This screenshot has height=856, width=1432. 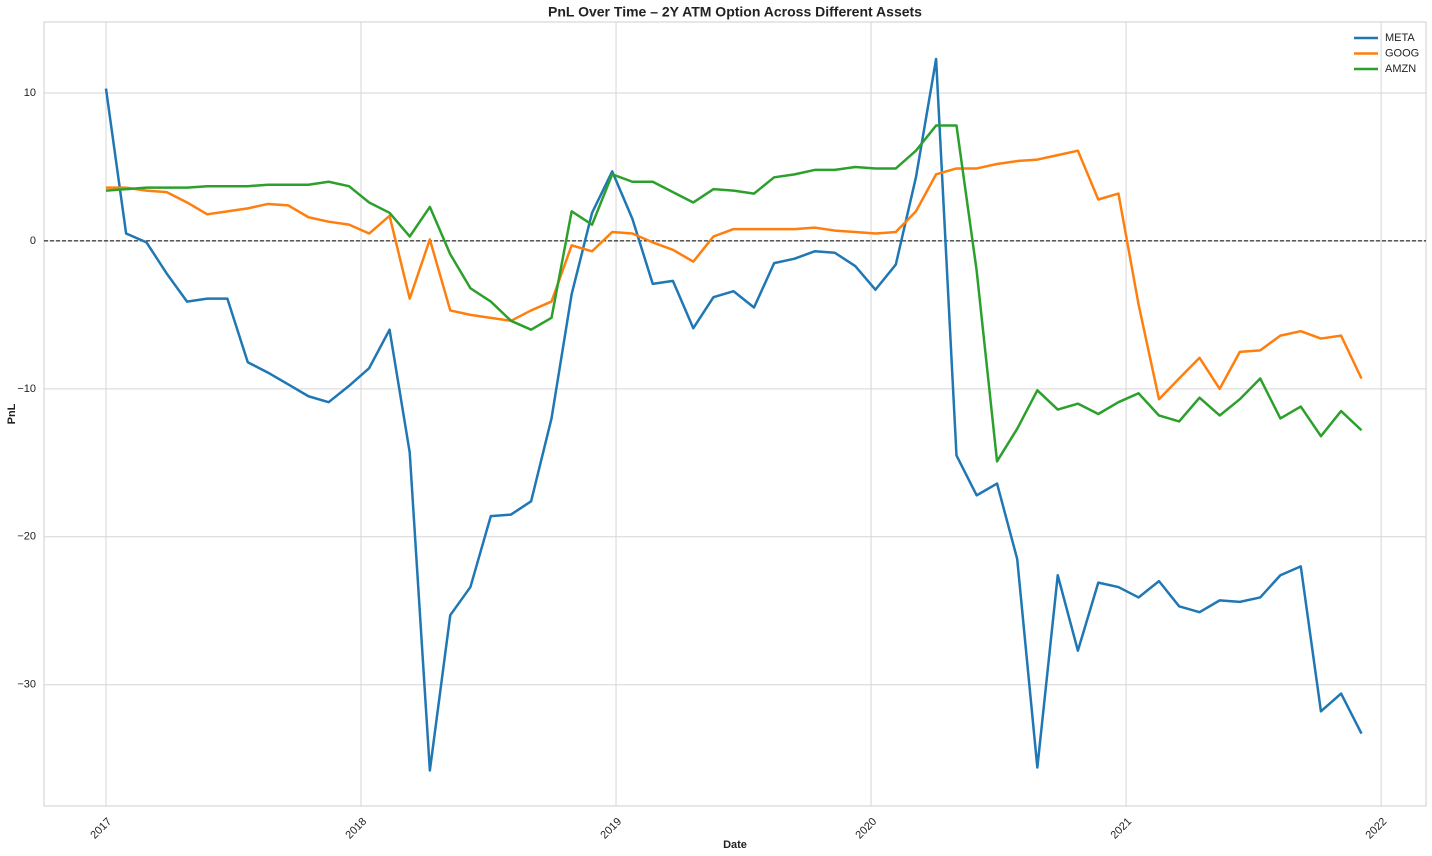 What do you see at coordinates (26, 537) in the screenshot?
I see `y-tick-label: −20` at bounding box center [26, 537].